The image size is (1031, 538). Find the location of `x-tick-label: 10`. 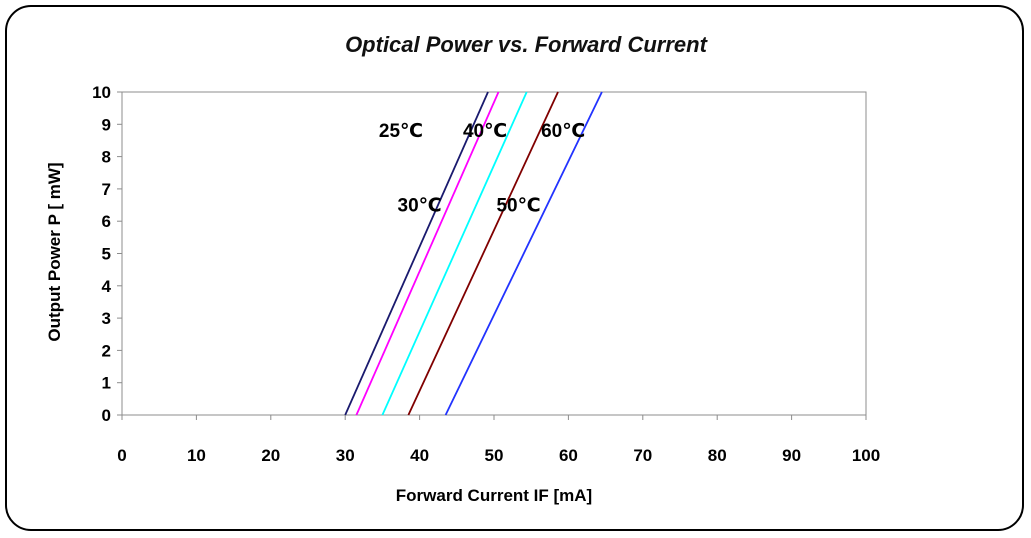

x-tick-label: 10 is located at coordinates (196, 455).